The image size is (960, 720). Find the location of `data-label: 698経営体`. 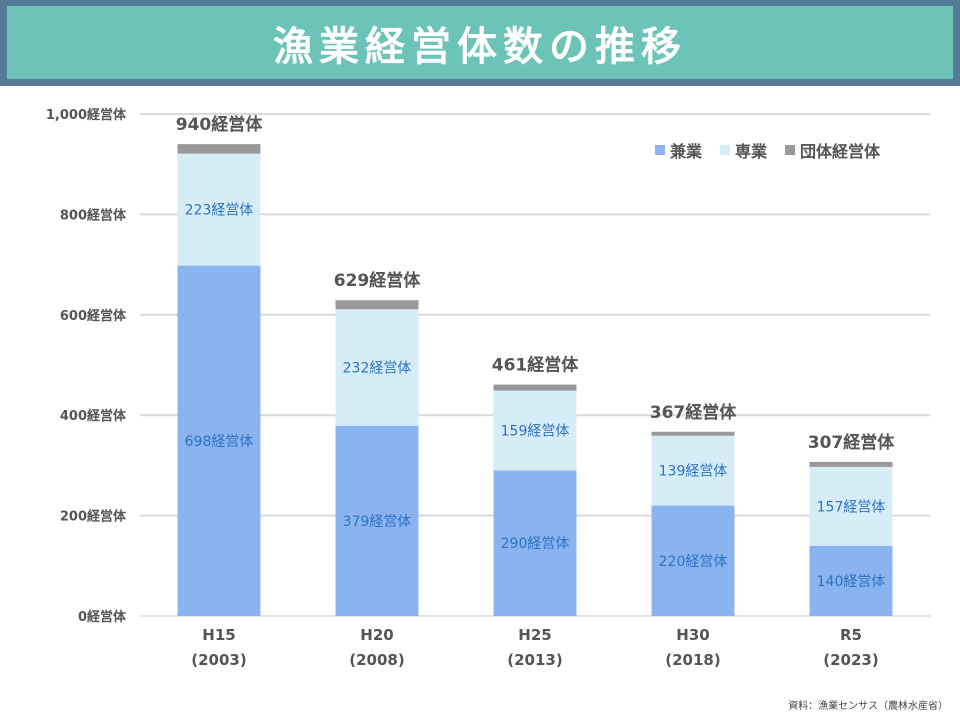

data-label: 698経営体 is located at coordinates (219, 442).